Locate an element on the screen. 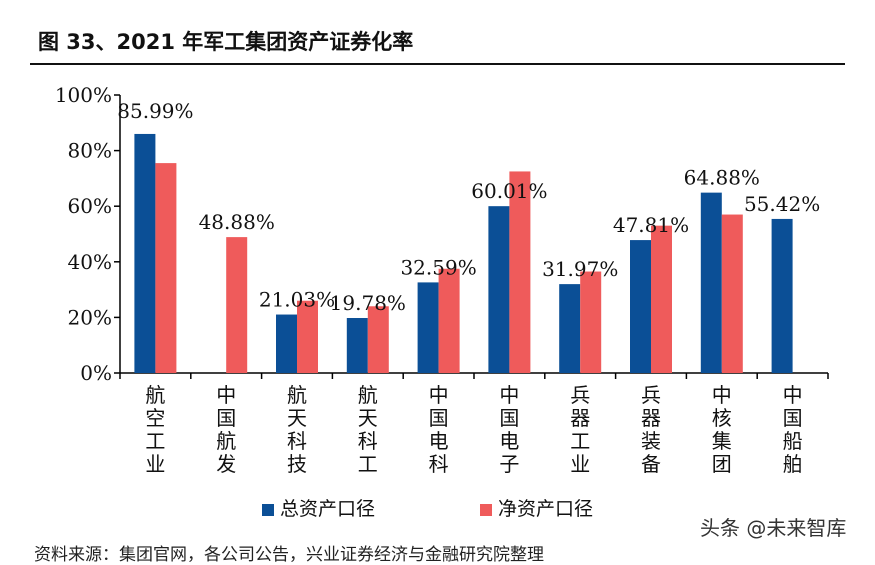 Image resolution: width=875 pixels, height=565 pixels. x-tick-label-6: 工 is located at coordinates (580, 441).